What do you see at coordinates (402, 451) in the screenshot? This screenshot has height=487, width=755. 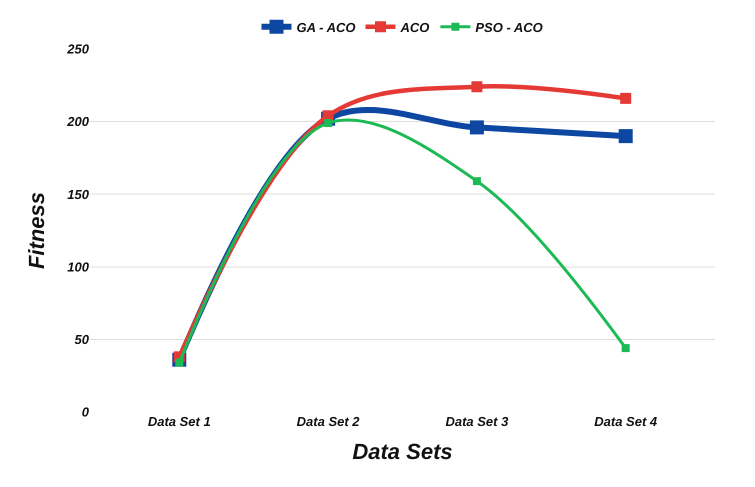 I see `x-axis-title: Data Sets` at bounding box center [402, 451].